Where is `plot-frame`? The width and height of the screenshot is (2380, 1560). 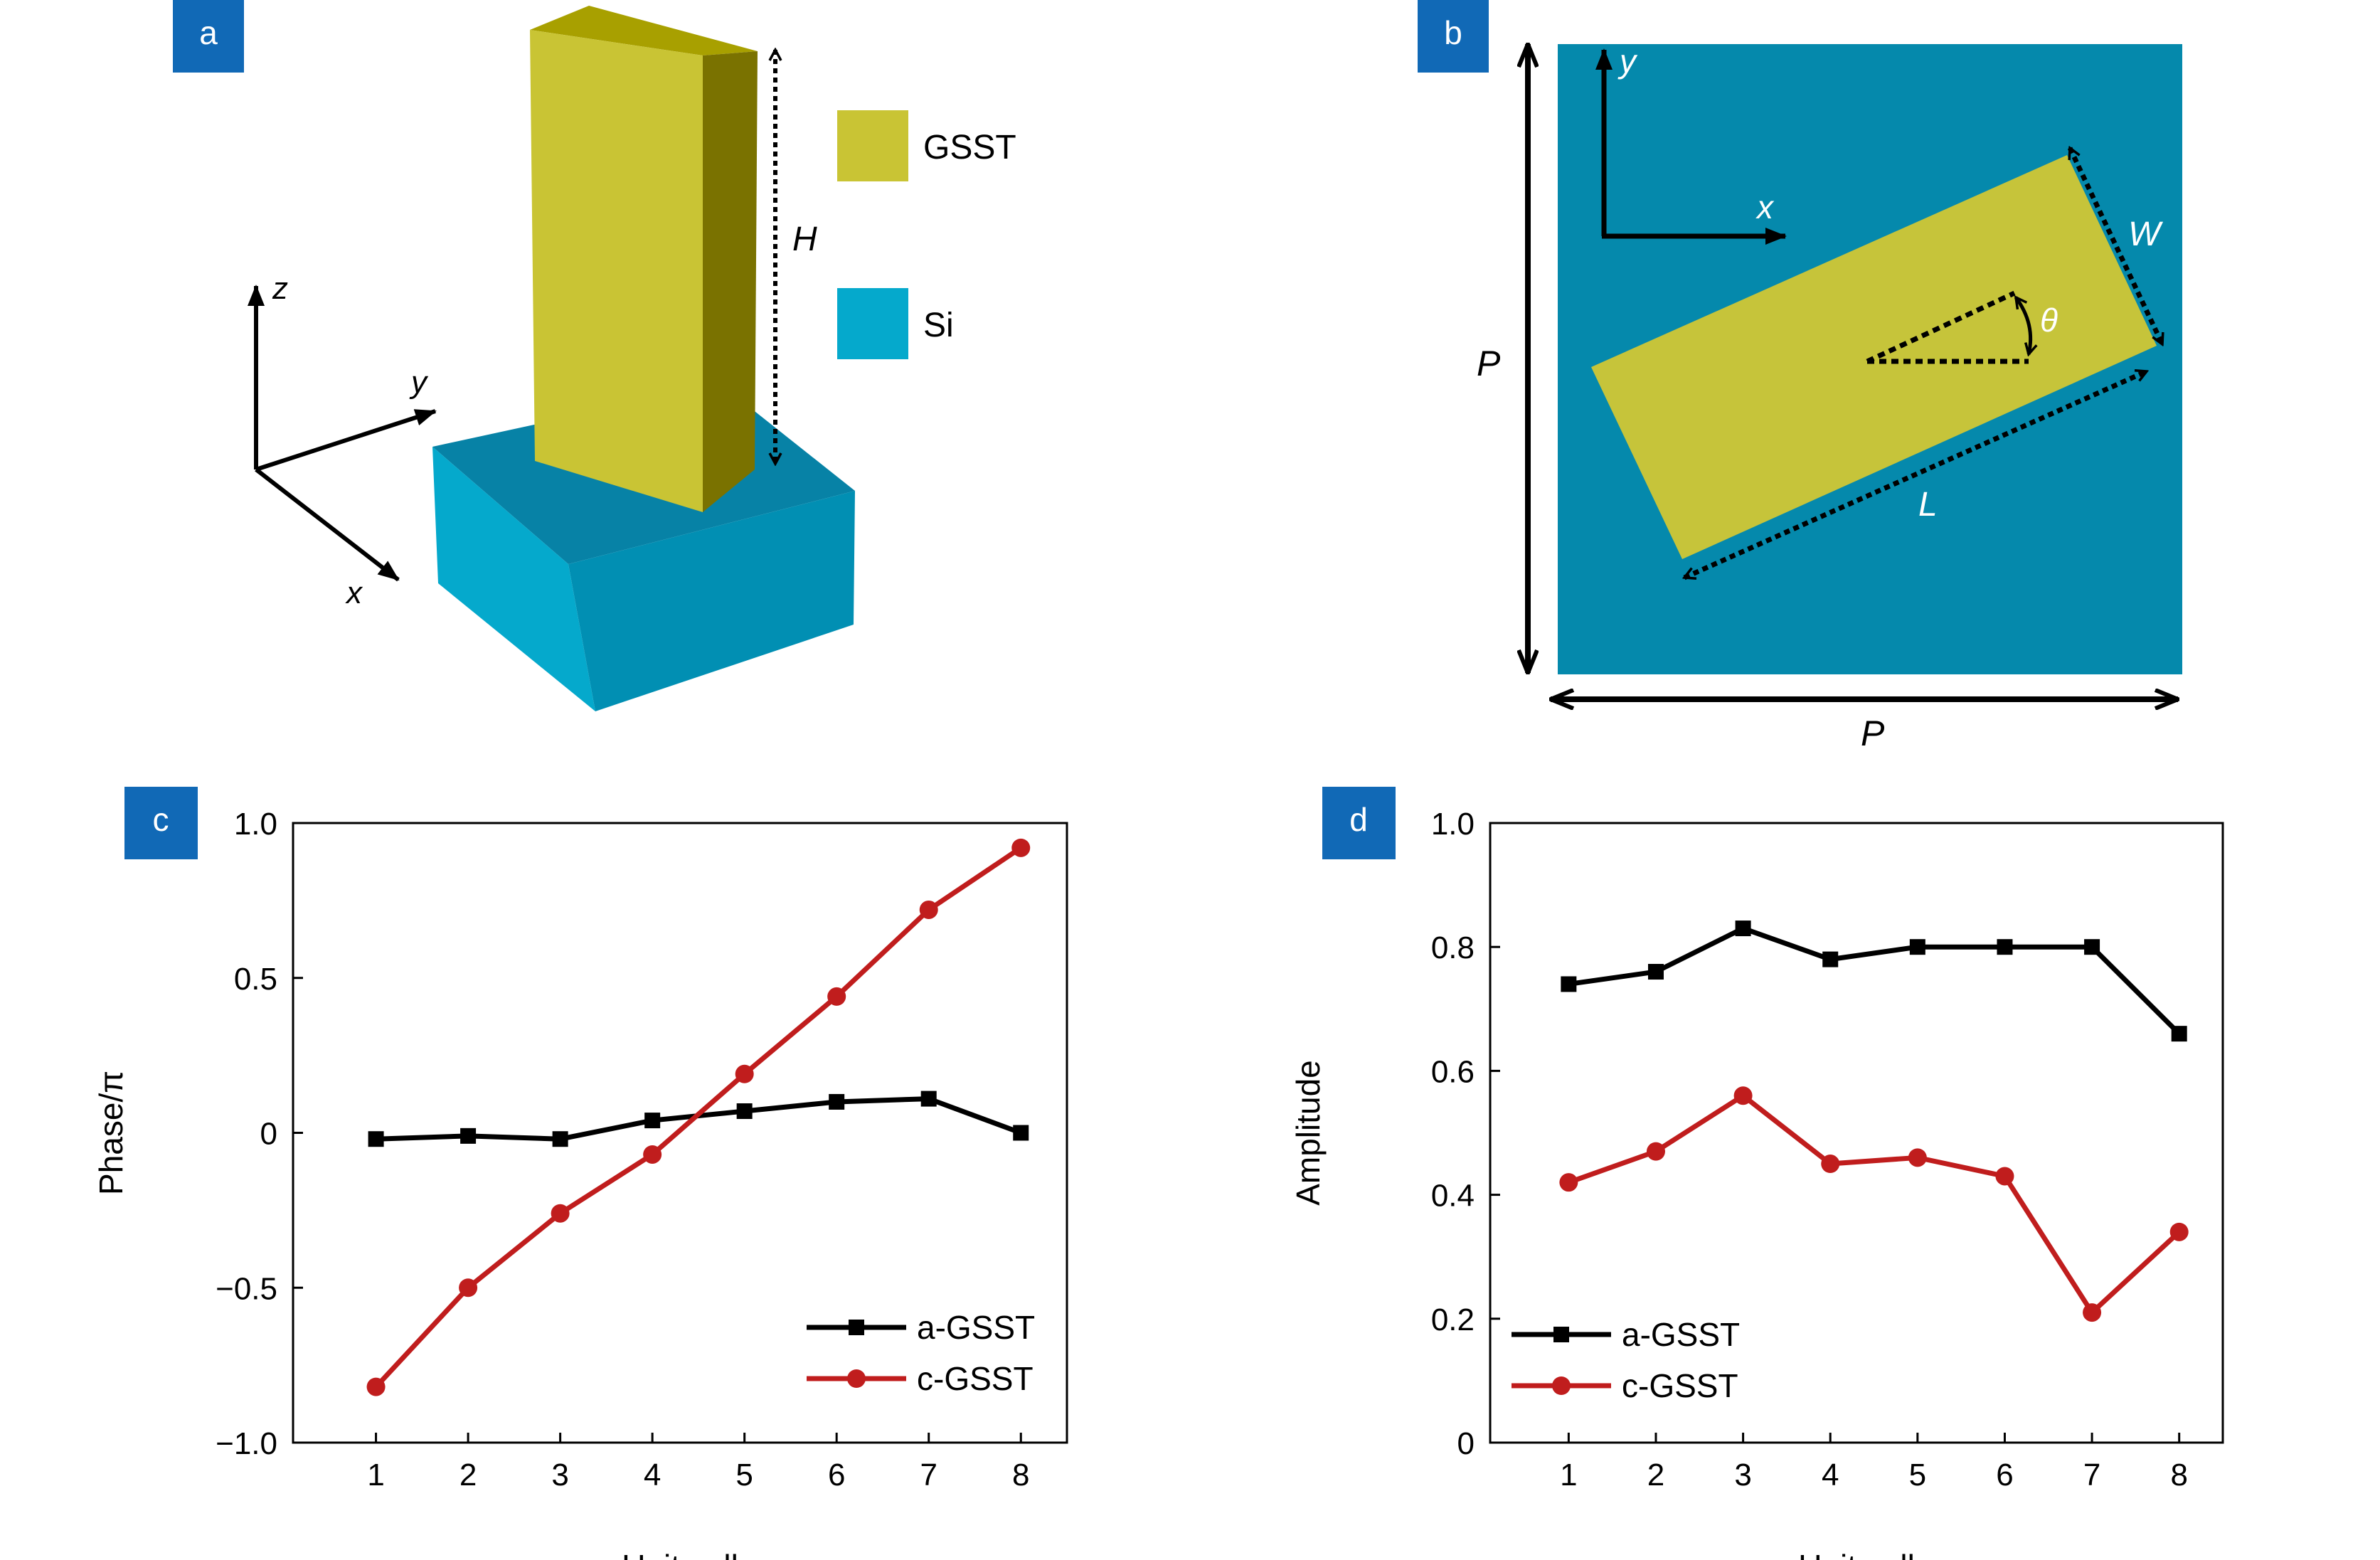 plot-frame is located at coordinates (1856, 1133).